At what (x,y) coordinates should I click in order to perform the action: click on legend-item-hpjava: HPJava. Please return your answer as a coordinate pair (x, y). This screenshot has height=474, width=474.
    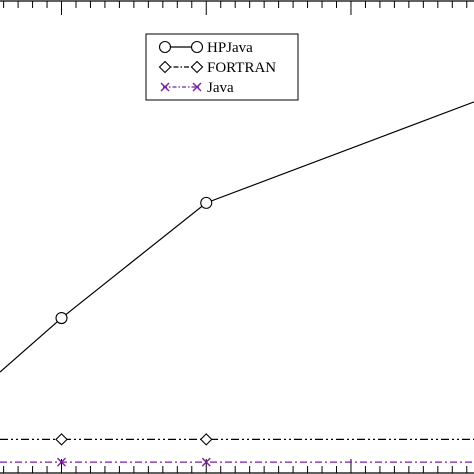
    Looking at the image, I should click on (205, 48).